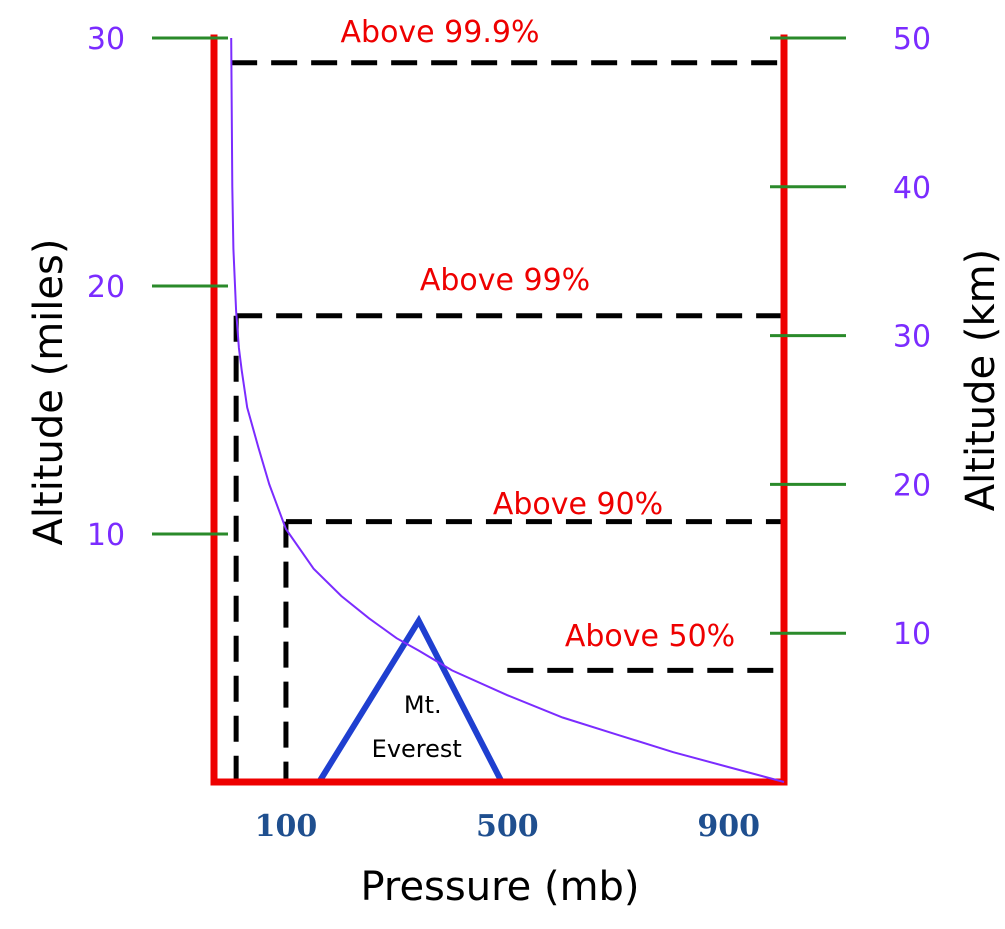 This screenshot has height=929, width=1005. What do you see at coordinates (728, 826) in the screenshot?
I see `x-tick-label-900: 900` at bounding box center [728, 826].